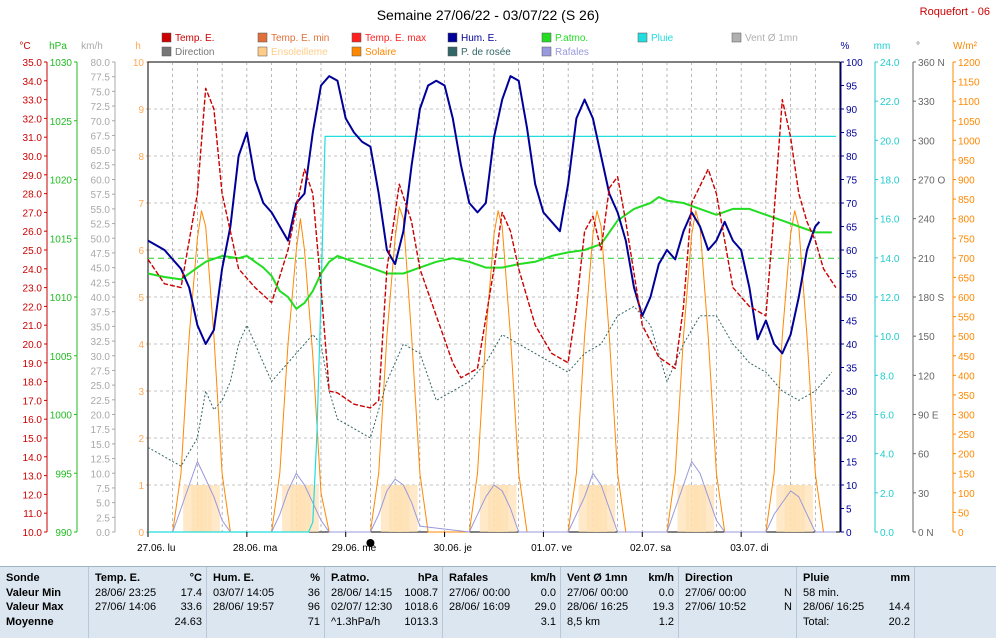  What do you see at coordinates (924, 494) in the screenshot?
I see `dir-tick-label: 30` at bounding box center [924, 494].